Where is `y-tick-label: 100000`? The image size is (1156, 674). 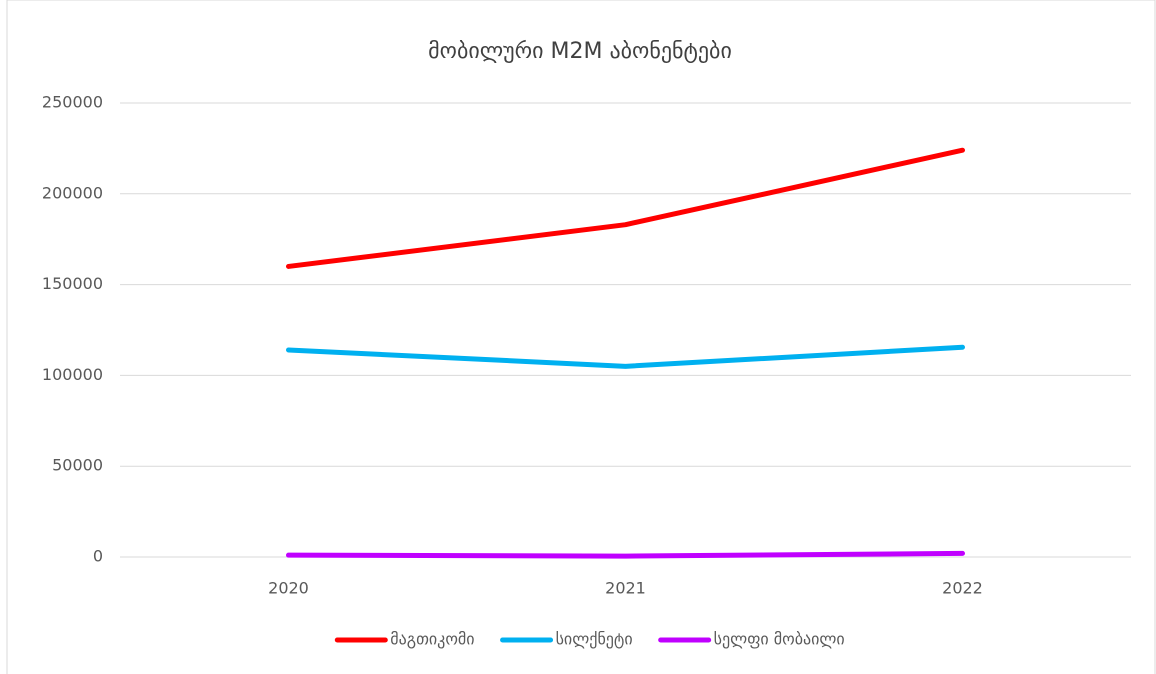
y-tick-label: 100000 is located at coordinates (72, 374).